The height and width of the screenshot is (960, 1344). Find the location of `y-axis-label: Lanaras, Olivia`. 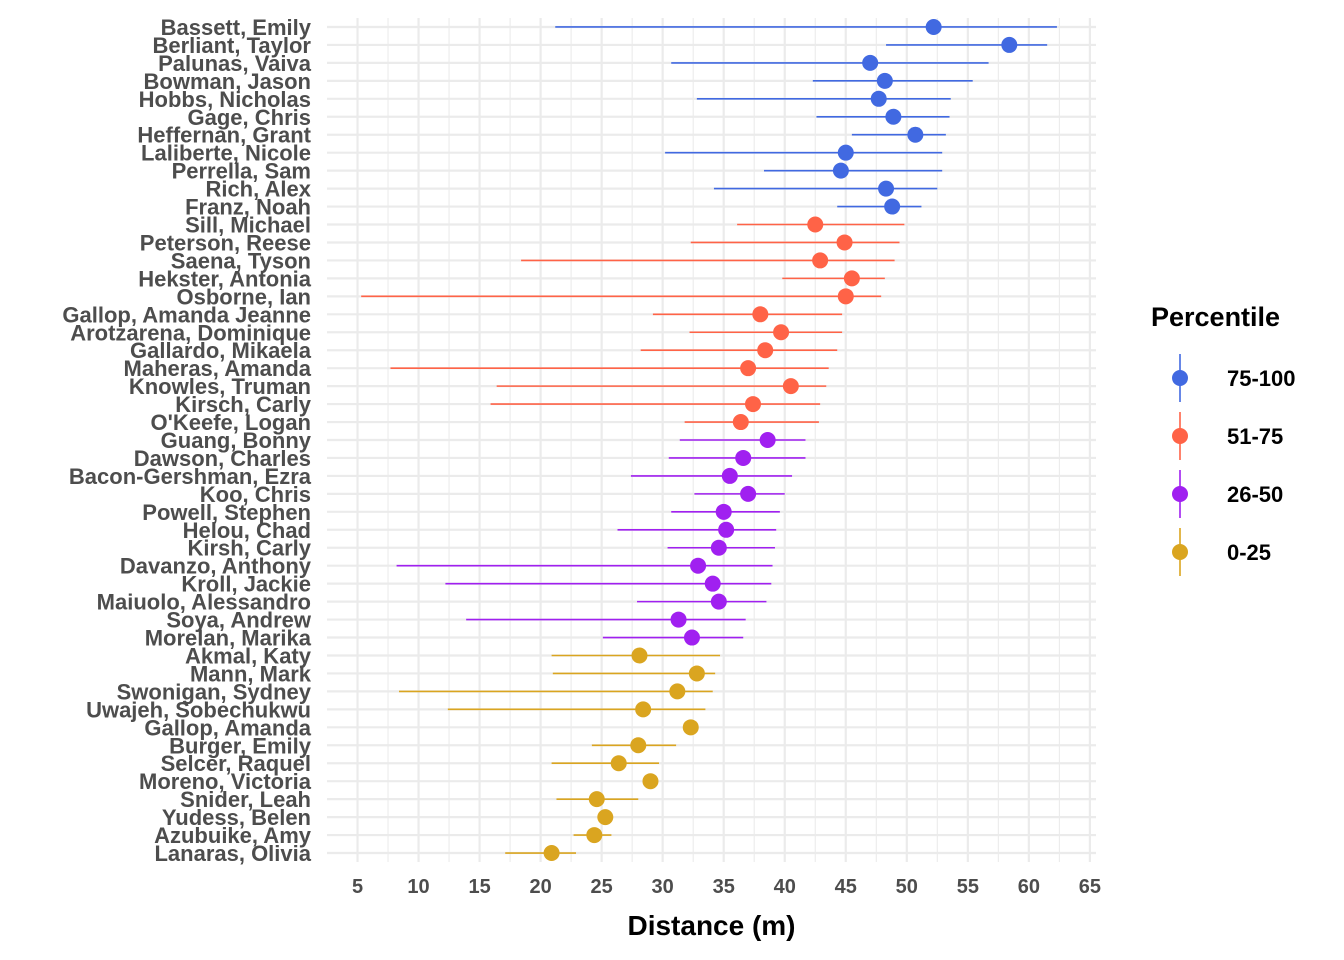

y-axis-label: Lanaras, Olivia is located at coordinates (232, 853).